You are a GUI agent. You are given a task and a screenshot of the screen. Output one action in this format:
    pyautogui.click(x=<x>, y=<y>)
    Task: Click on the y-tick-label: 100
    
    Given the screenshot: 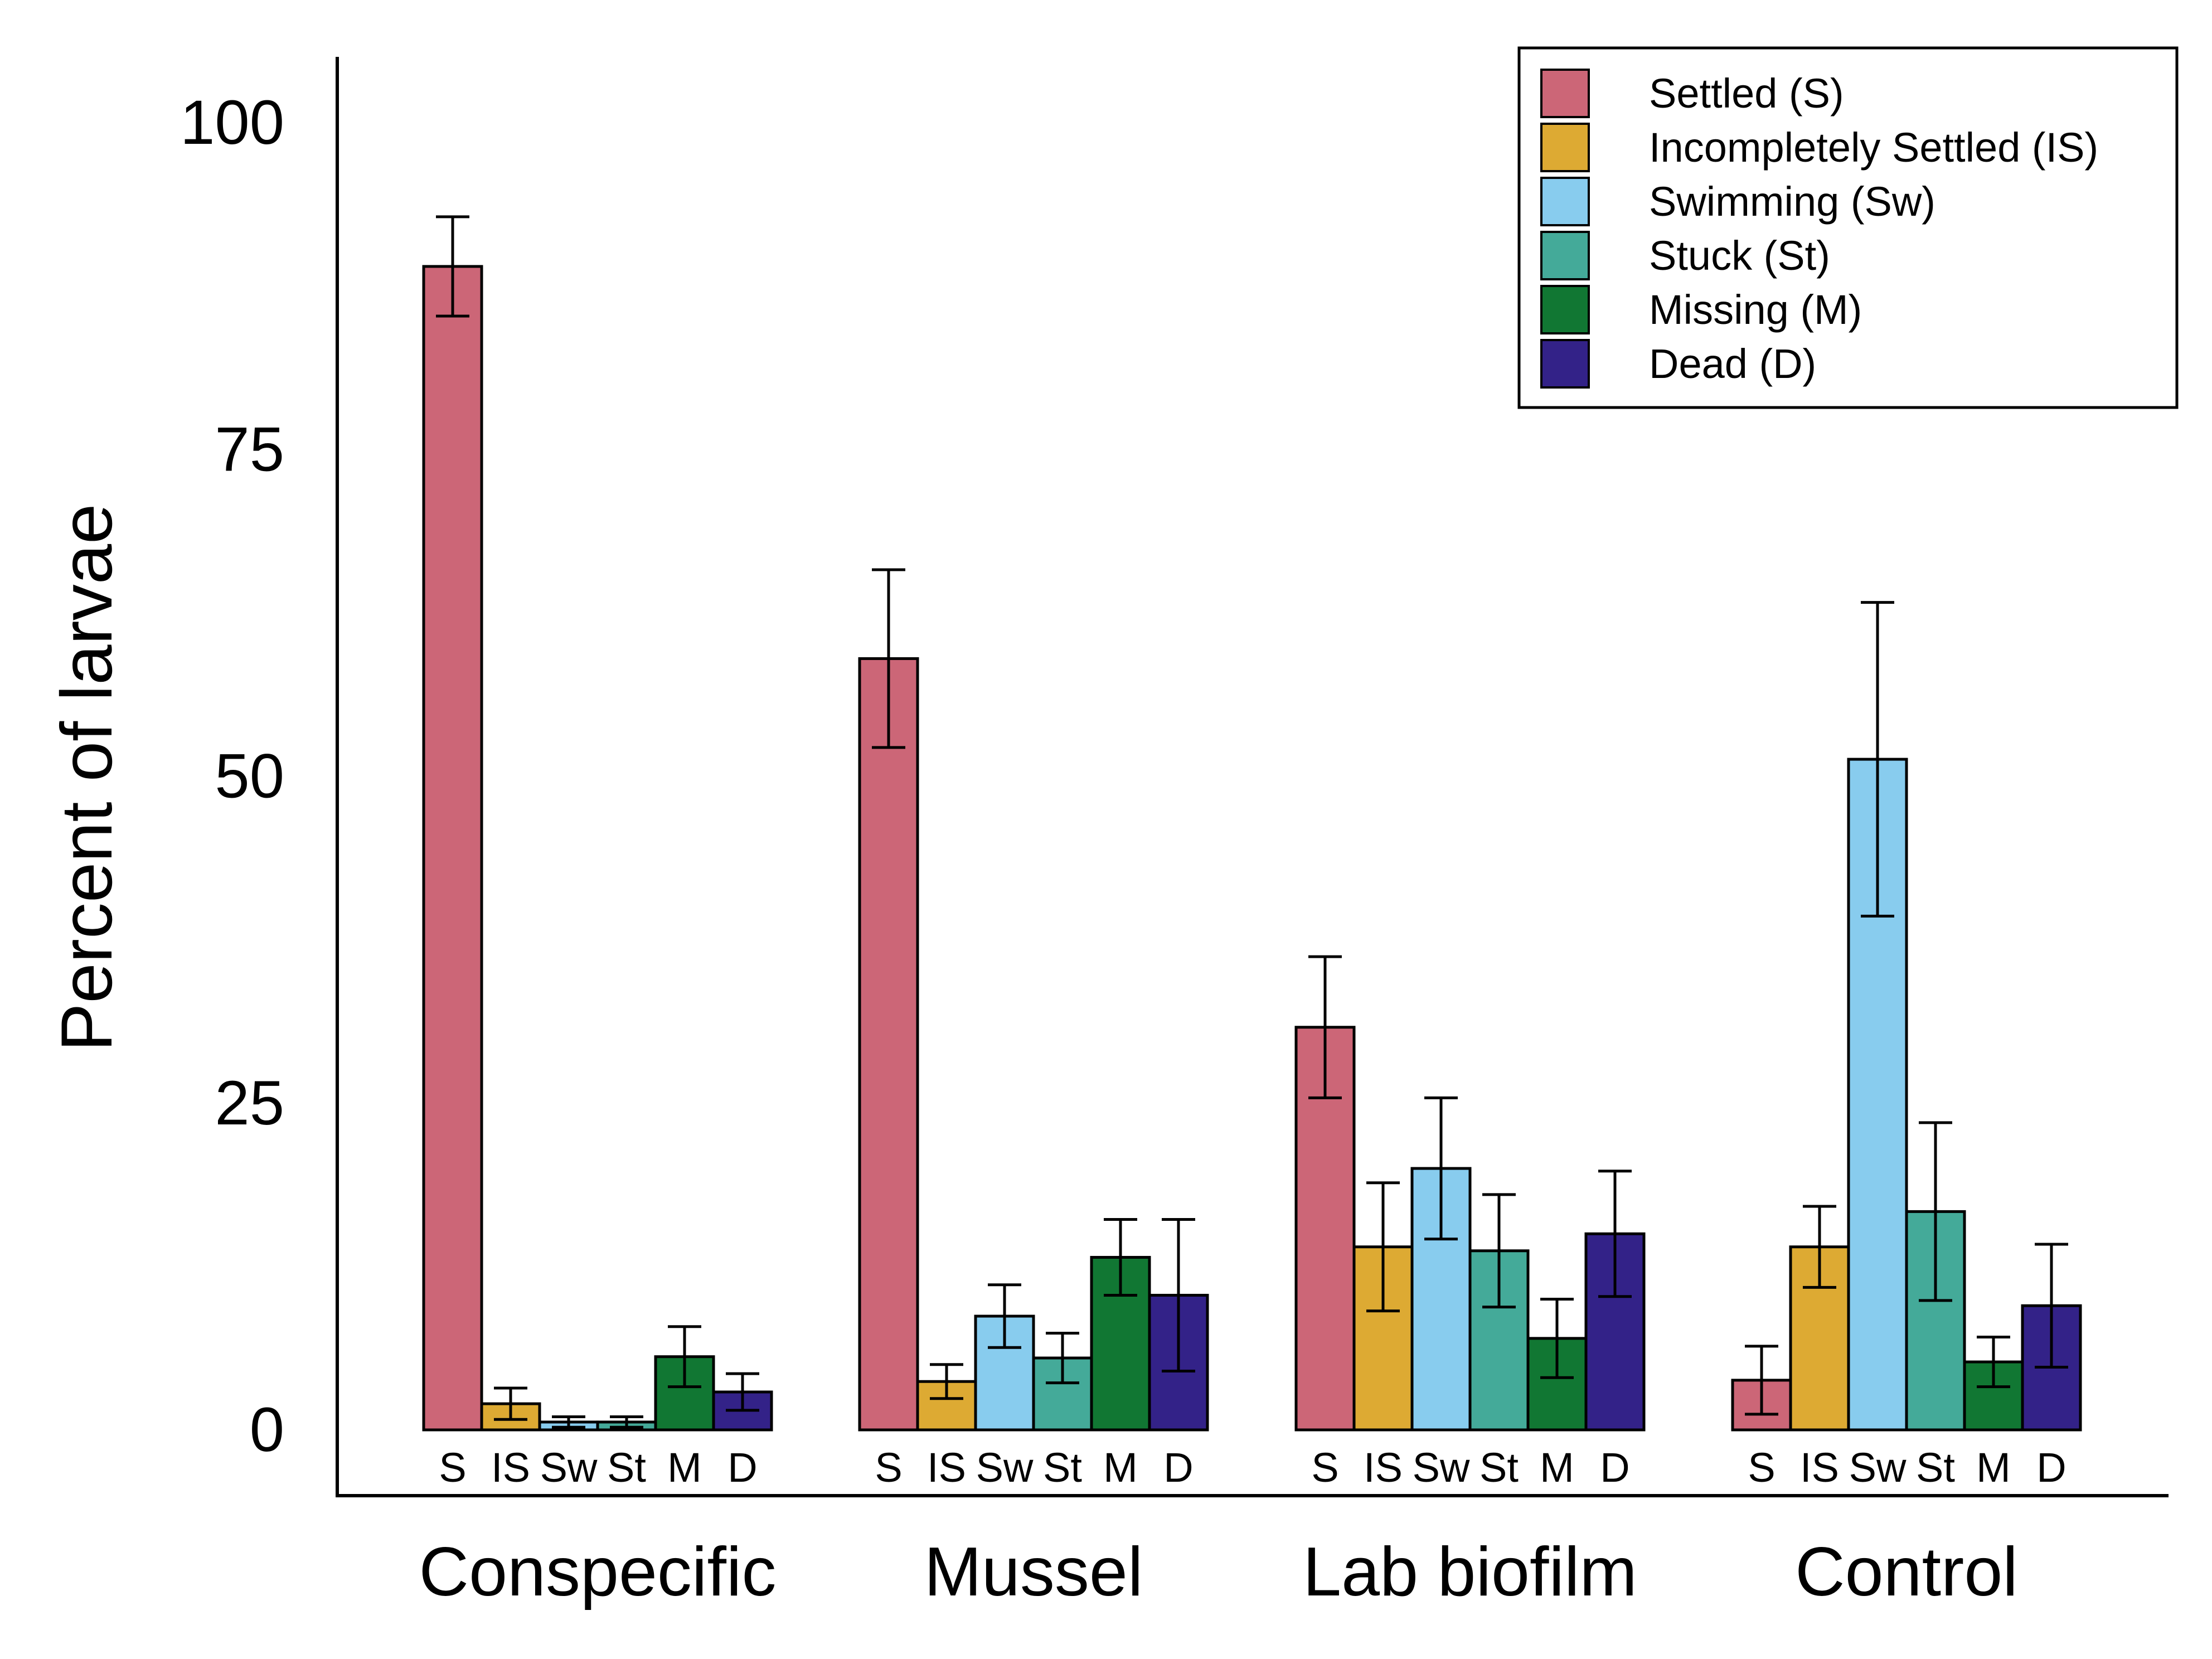 What is the action you would take?
    pyautogui.click(x=232, y=123)
    